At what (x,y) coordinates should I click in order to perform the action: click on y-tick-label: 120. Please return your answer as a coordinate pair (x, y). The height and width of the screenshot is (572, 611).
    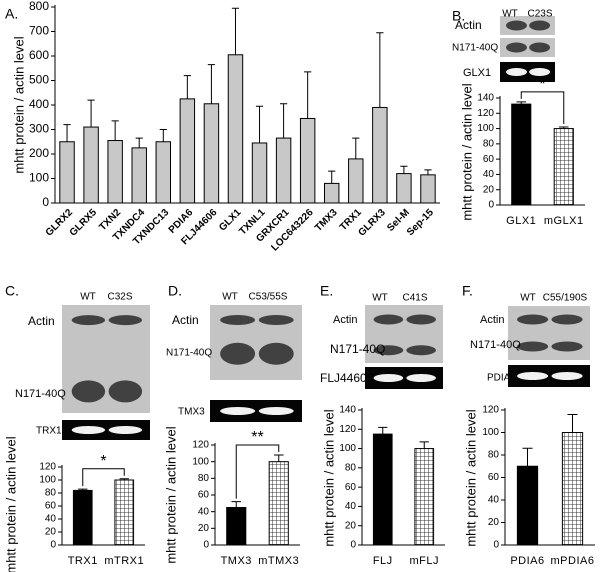
    Looking at the image, I should click on (47, 467).